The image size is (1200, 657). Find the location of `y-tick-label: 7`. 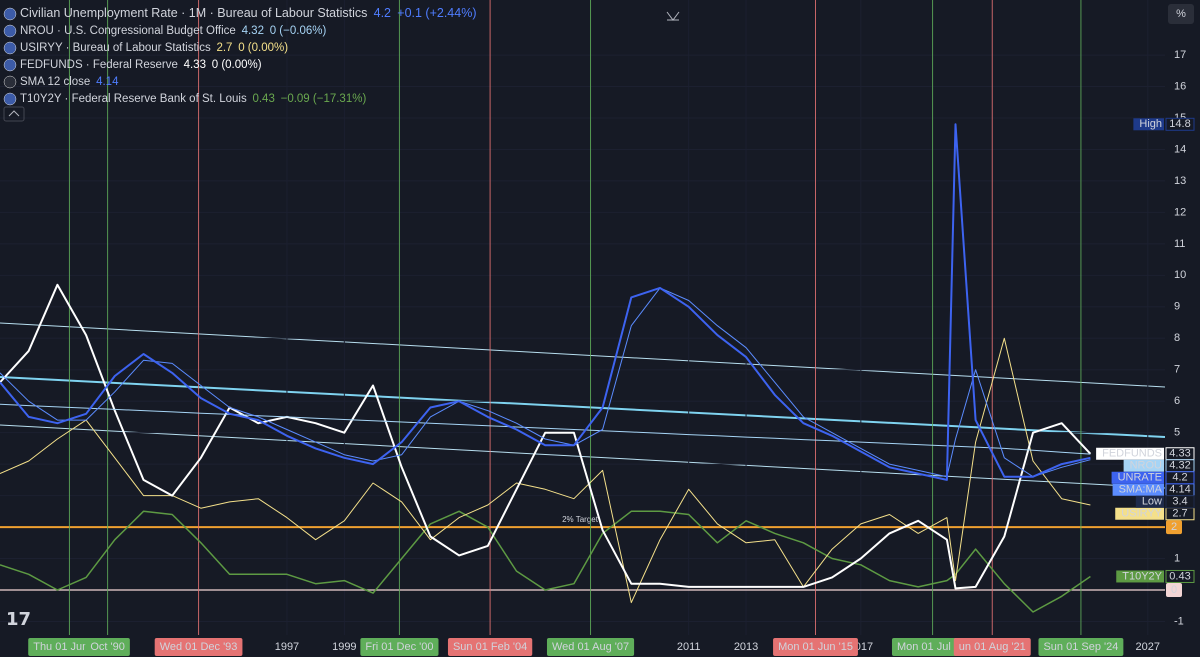

y-tick-label: 7 is located at coordinates (1177, 370).